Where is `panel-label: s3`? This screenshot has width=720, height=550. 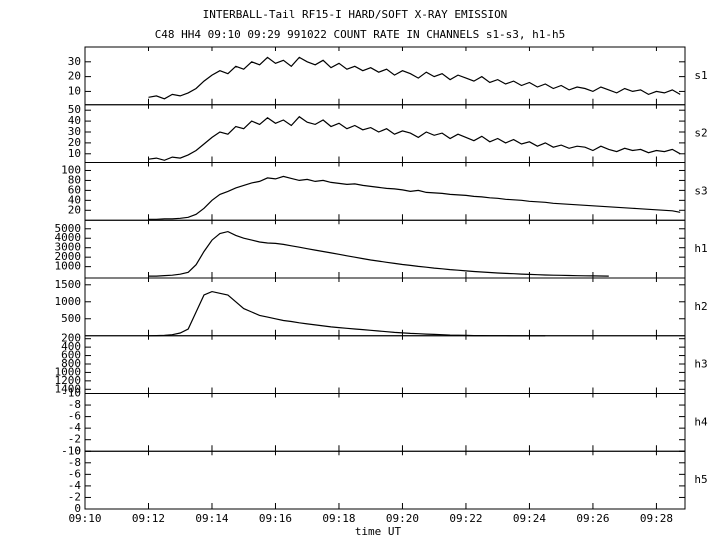 panel-label: s3 is located at coordinates (700, 190).